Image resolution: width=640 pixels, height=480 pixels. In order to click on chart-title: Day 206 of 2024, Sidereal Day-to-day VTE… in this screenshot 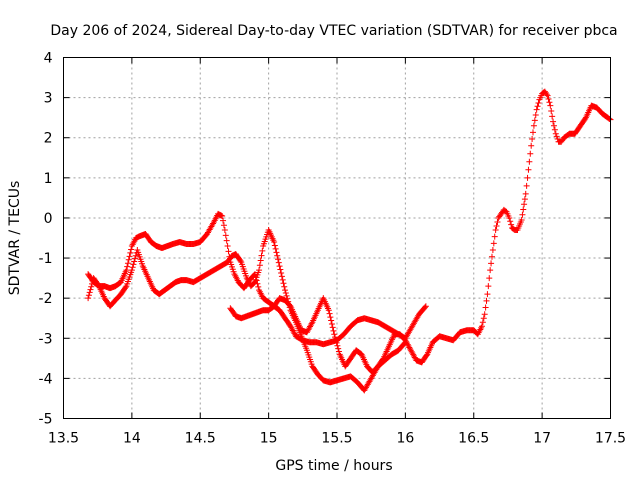, I will do `click(333, 31)`.